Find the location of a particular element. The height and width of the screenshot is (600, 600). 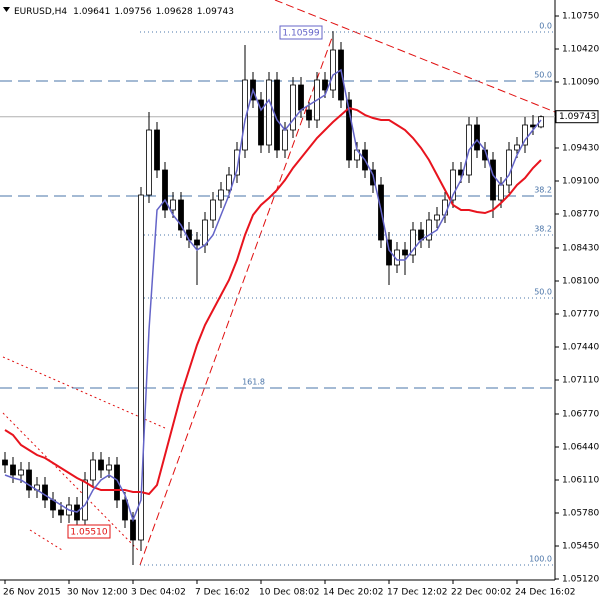

y-tick-label: 1.05450 is located at coordinates (580, 547).